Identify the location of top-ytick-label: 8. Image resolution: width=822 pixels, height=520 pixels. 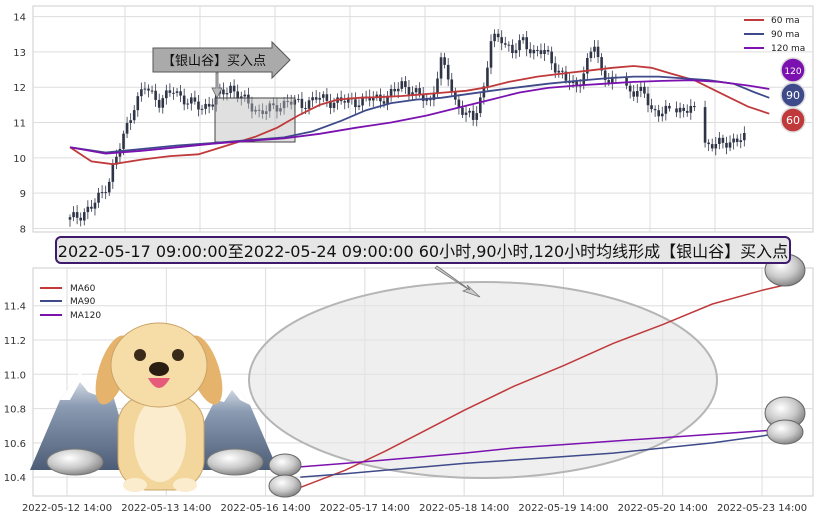
(23, 229).